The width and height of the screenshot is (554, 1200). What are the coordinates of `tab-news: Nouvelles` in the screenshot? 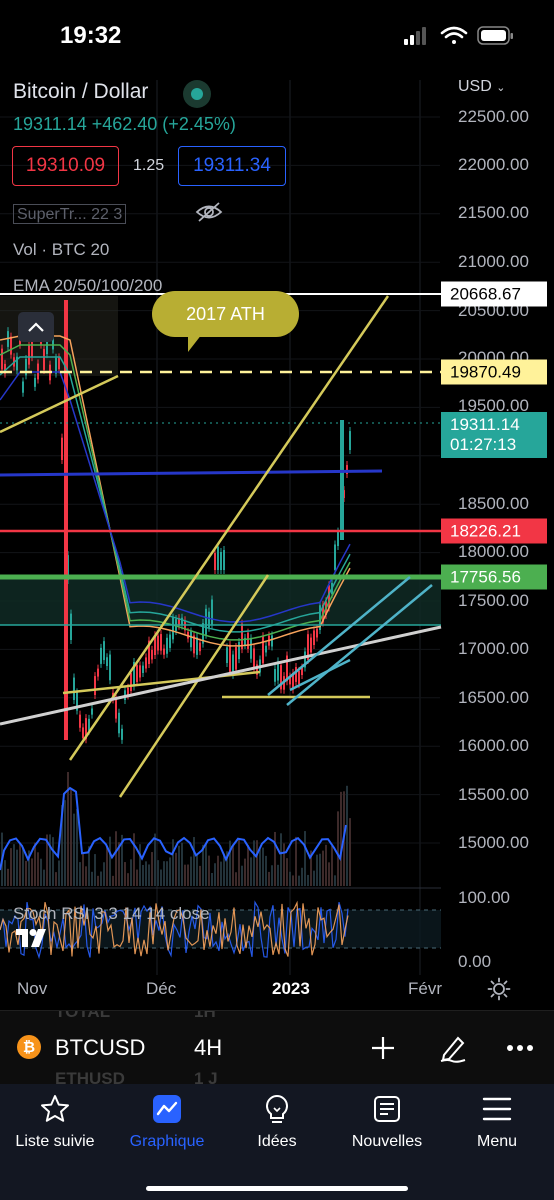 It's located at (387, 1127).